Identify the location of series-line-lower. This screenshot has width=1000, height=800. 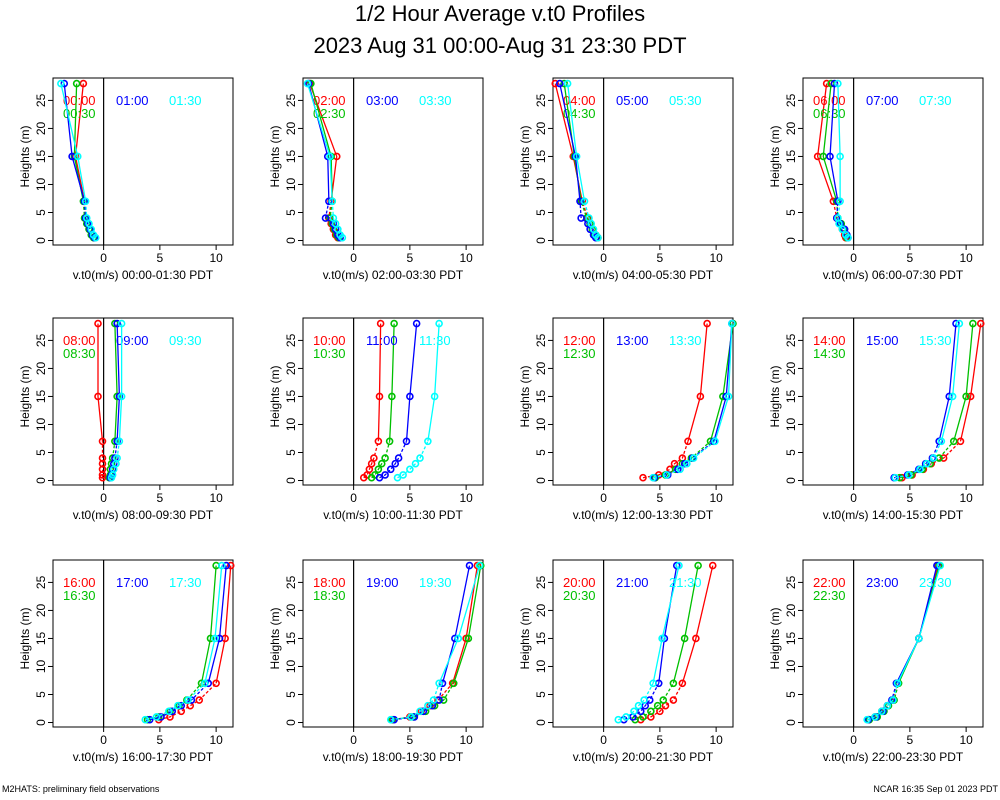
(413, 460).